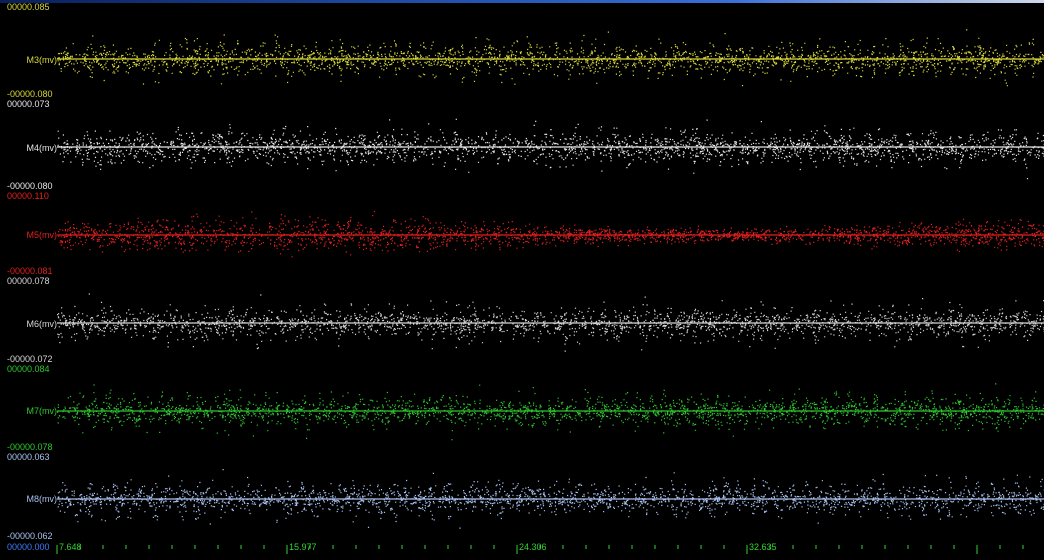 The width and height of the screenshot is (1044, 560). Describe the element at coordinates (303, 547) in the screenshot. I see `x-tick-label: 15.977` at that location.